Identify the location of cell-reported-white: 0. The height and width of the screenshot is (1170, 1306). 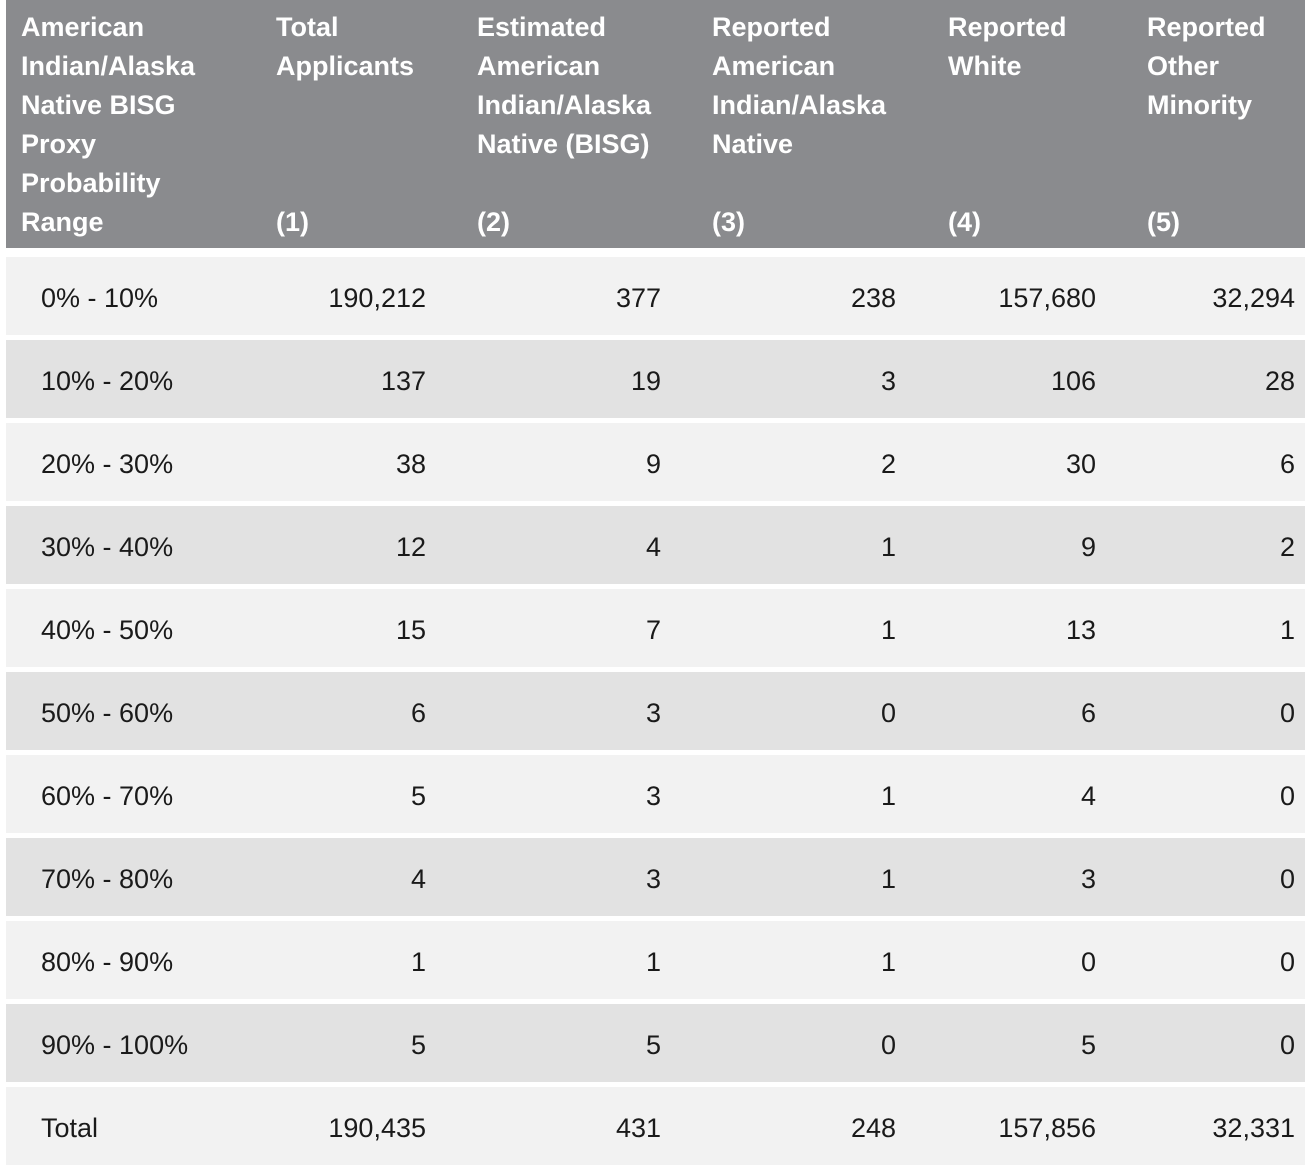
(1088, 962).